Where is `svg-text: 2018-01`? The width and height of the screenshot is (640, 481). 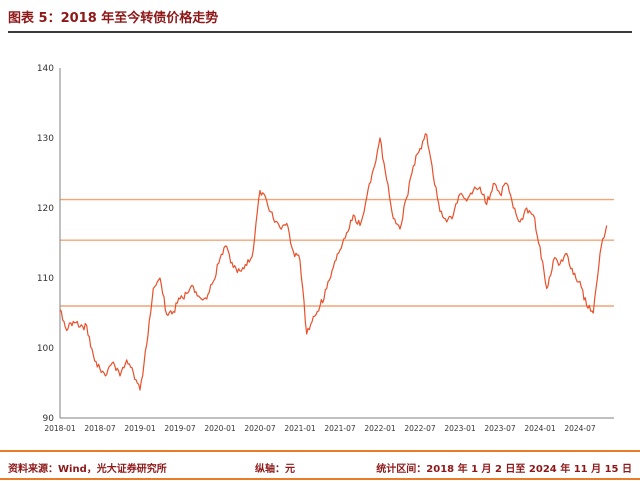 svg-text: 2018-01 is located at coordinates (60, 428).